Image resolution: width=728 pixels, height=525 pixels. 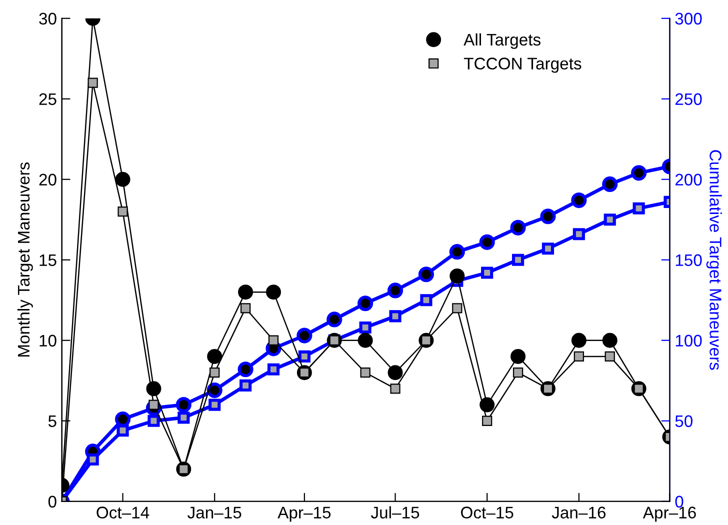 What do you see at coordinates (688, 18) in the screenshot?
I see `y2-tick-label: 300` at bounding box center [688, 18].